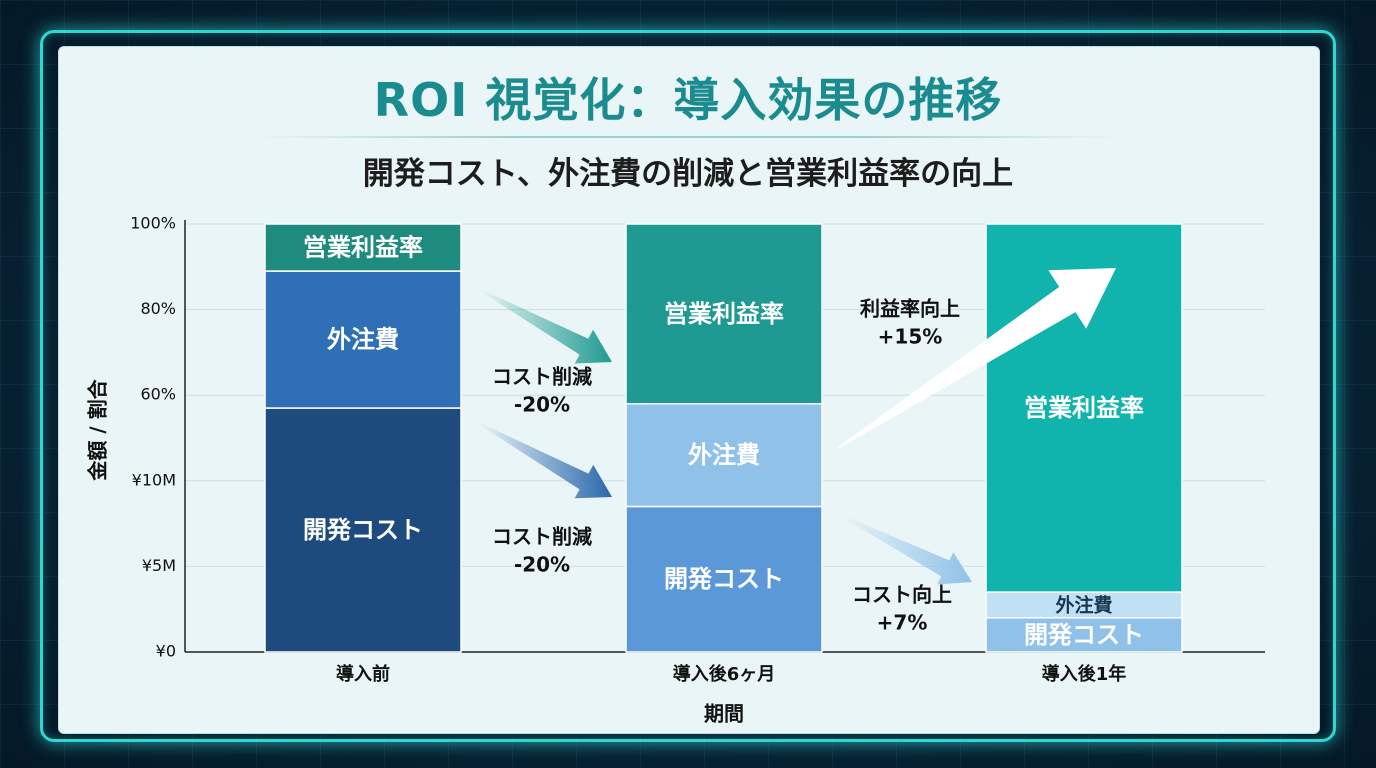 The image size is (1376, 768). Describe the element at coordinates (910, 309) in the screenshot. I see `annotation-label: 利益率向上` at that location.